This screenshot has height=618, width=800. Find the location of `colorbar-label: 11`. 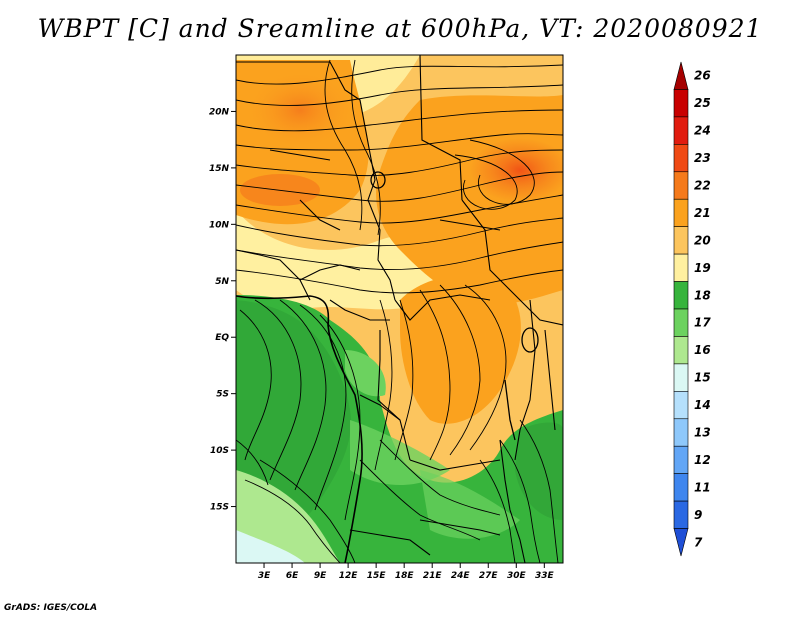

colorbar-label: 11 is located at coordinates (702, 487).